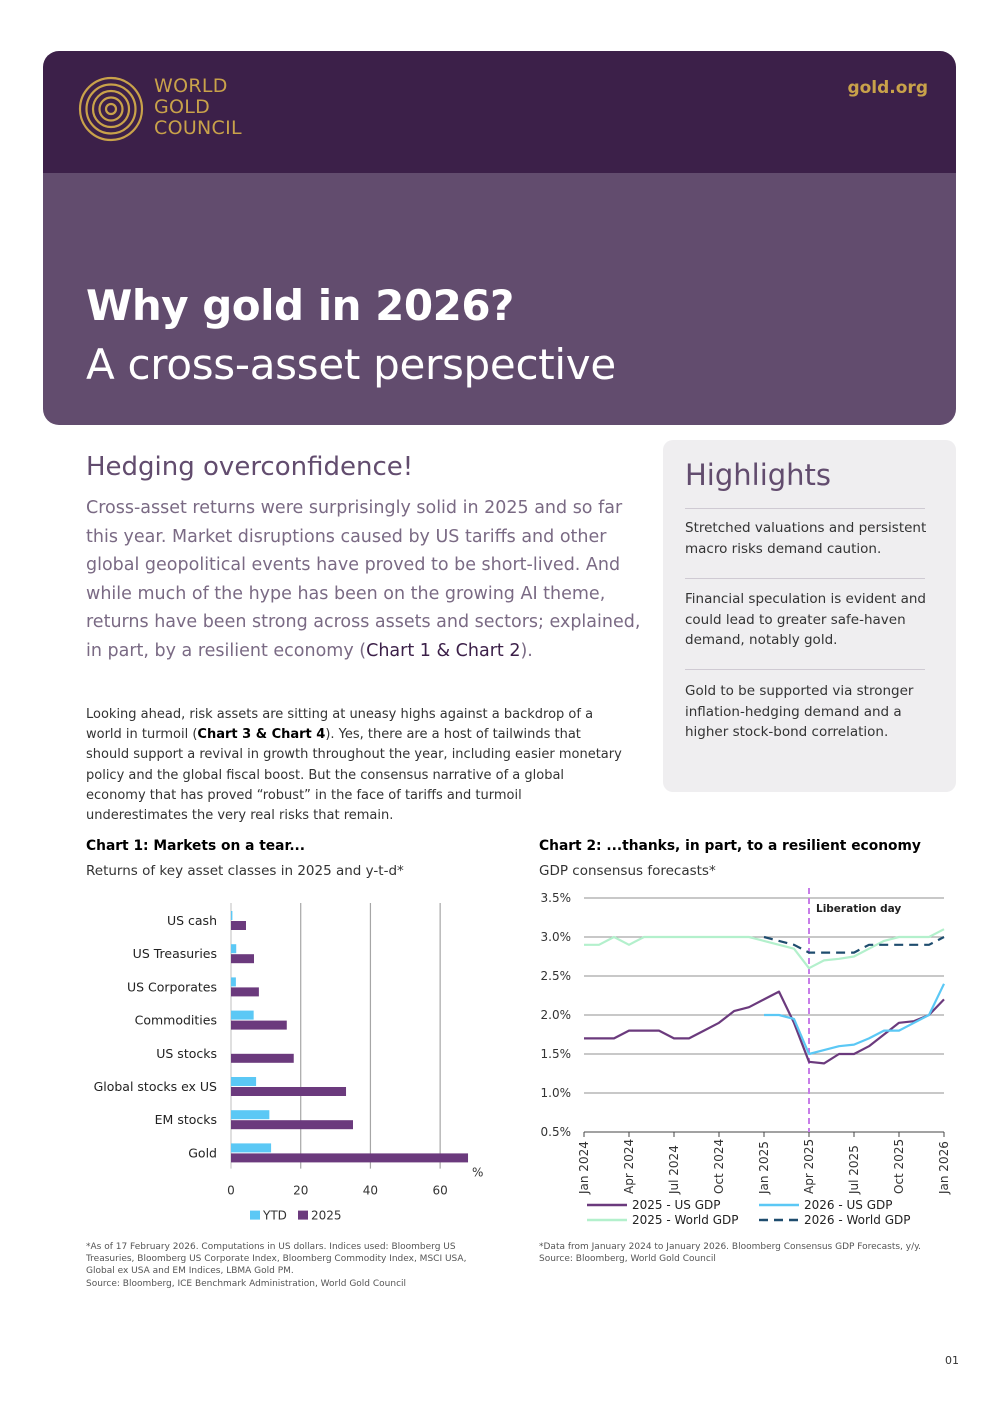 Image resolution: width=992 pixels, height=1403 pixels. Describe the element at coordinates (111, 109) in the screenshot. I see `world-gold-council-logo-icon` at that location.